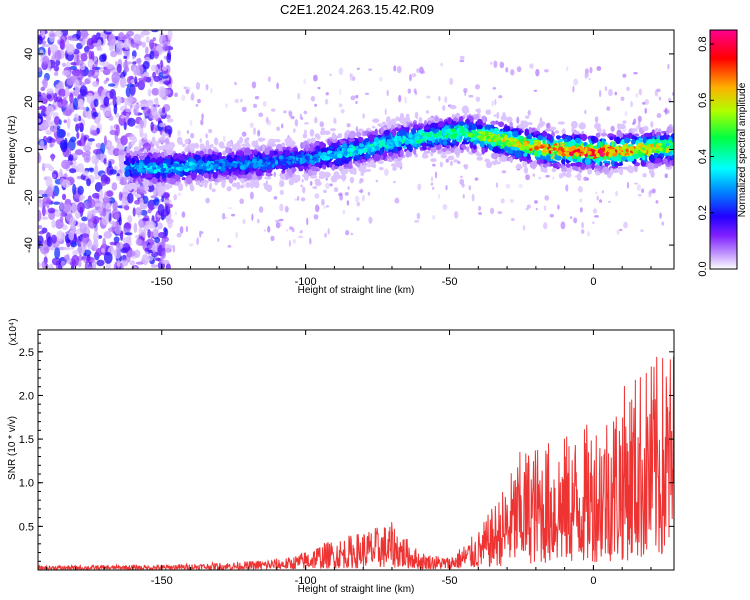 This screenshot has height=600, width=750. What do you see at coordinates (306, 282) in the screenshot?
I see `top-x-tick-label: -100` at bounding box center [306, 282].